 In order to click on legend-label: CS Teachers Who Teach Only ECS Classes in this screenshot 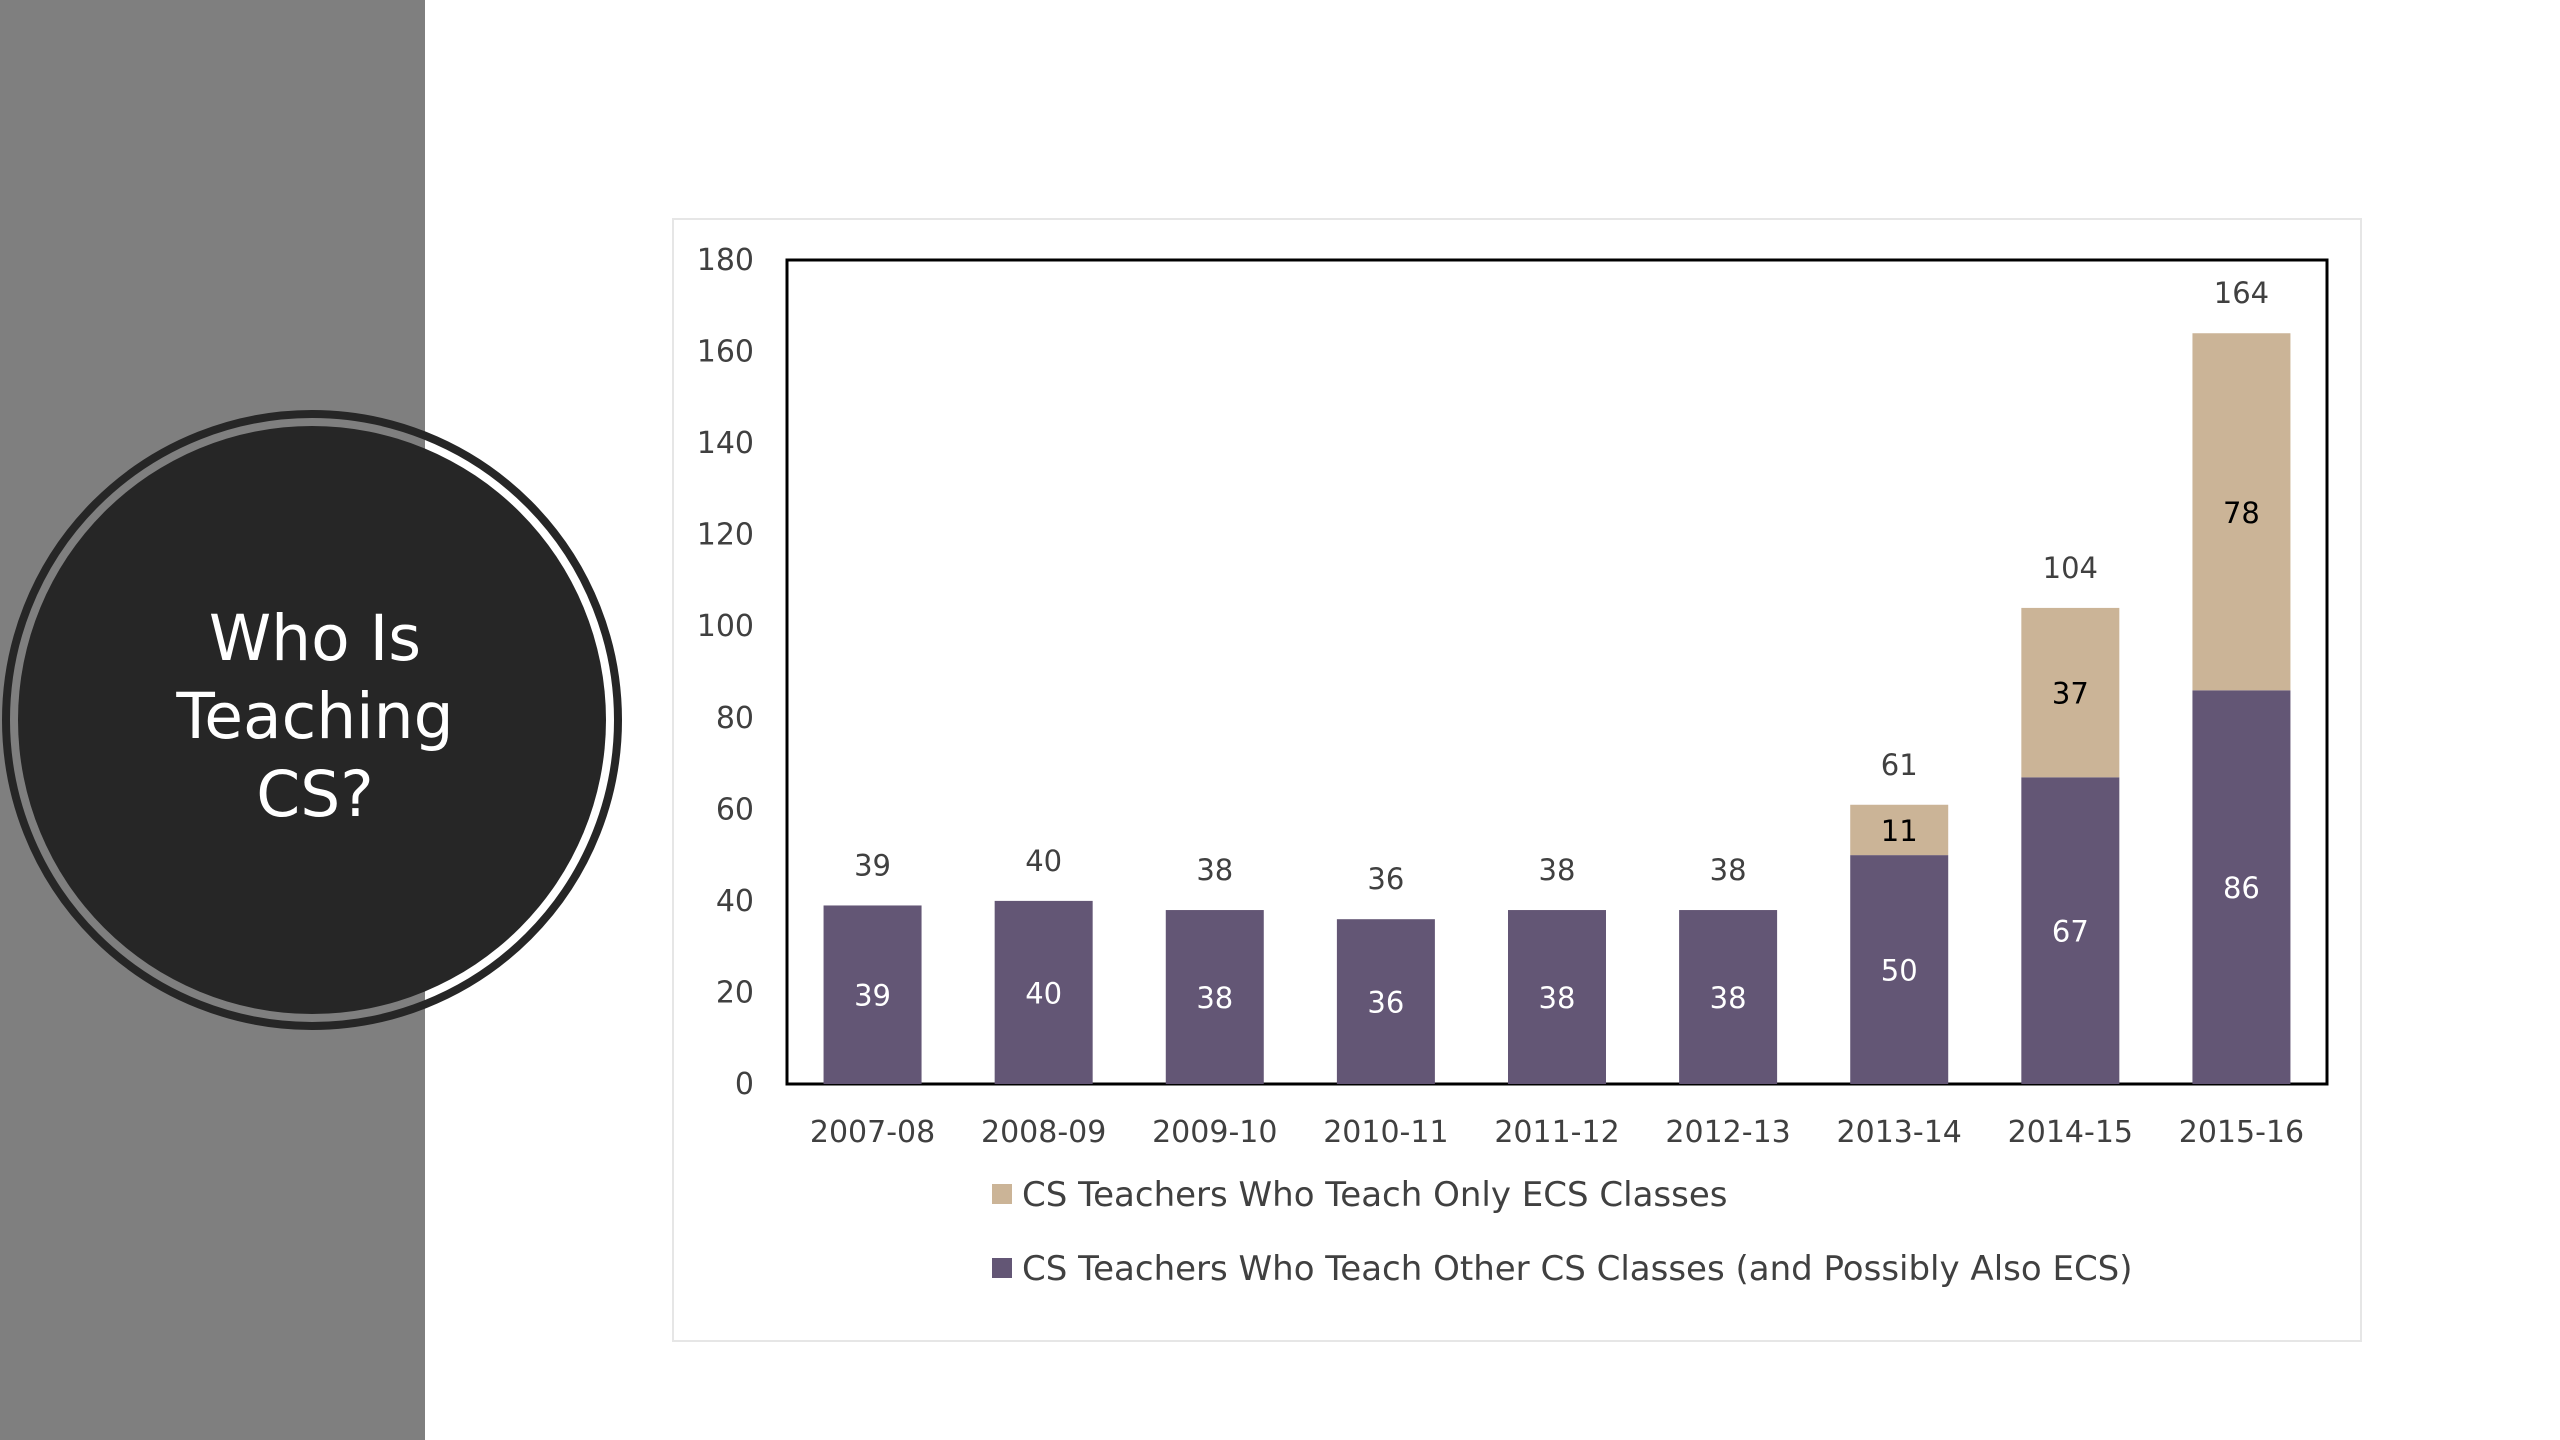, I will do `click(1374, 1195)`.